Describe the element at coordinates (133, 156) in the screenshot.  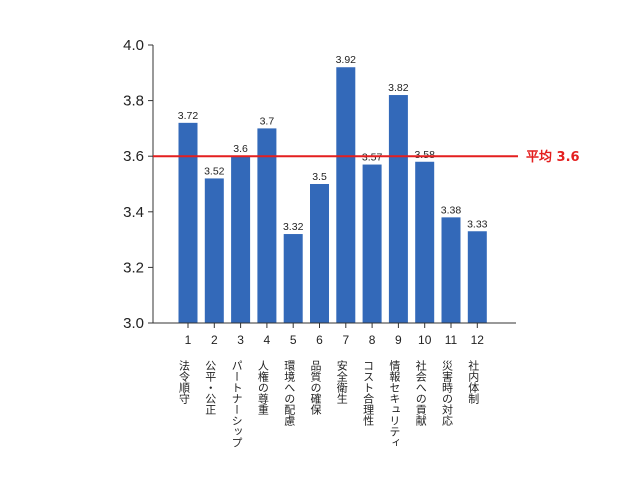
I see `y-tick-label: 3.6` at that location.